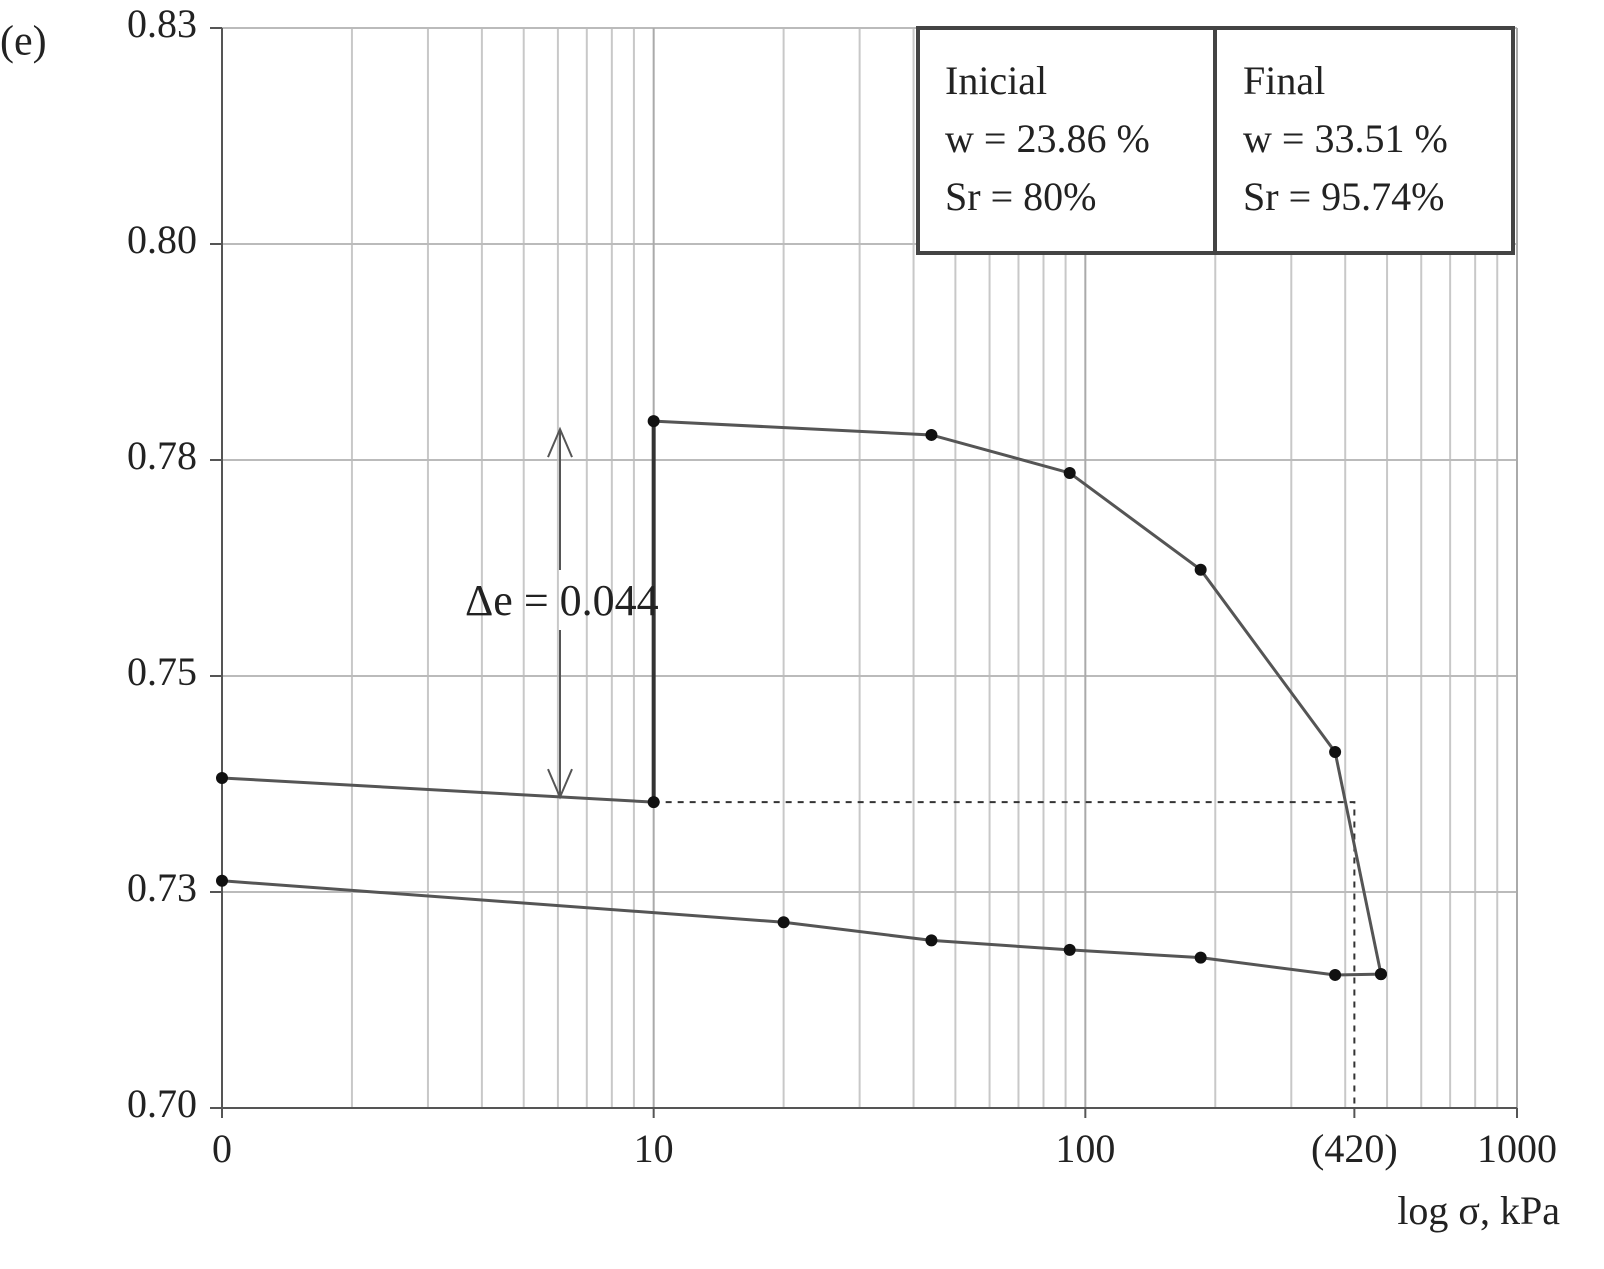  Describe the element at coordinates (162, 671) in the screenshot. I see `y-tick-label: 0.75` at that location.